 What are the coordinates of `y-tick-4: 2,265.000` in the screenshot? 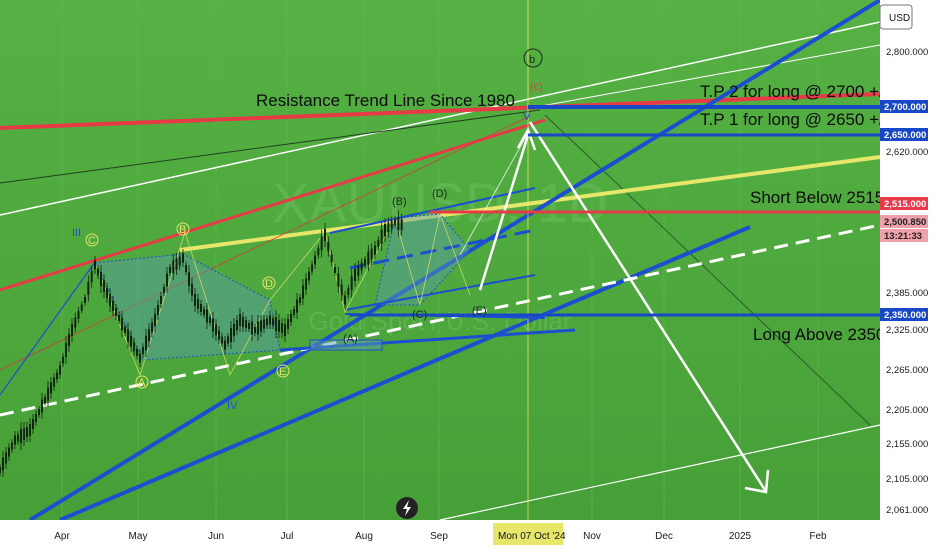 It's located at (907, 370).